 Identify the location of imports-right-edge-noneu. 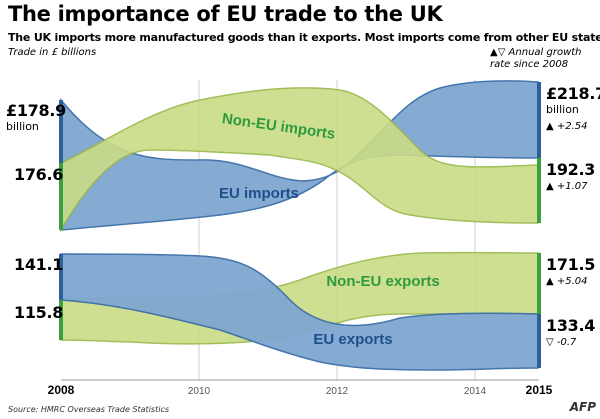
(539, 190).